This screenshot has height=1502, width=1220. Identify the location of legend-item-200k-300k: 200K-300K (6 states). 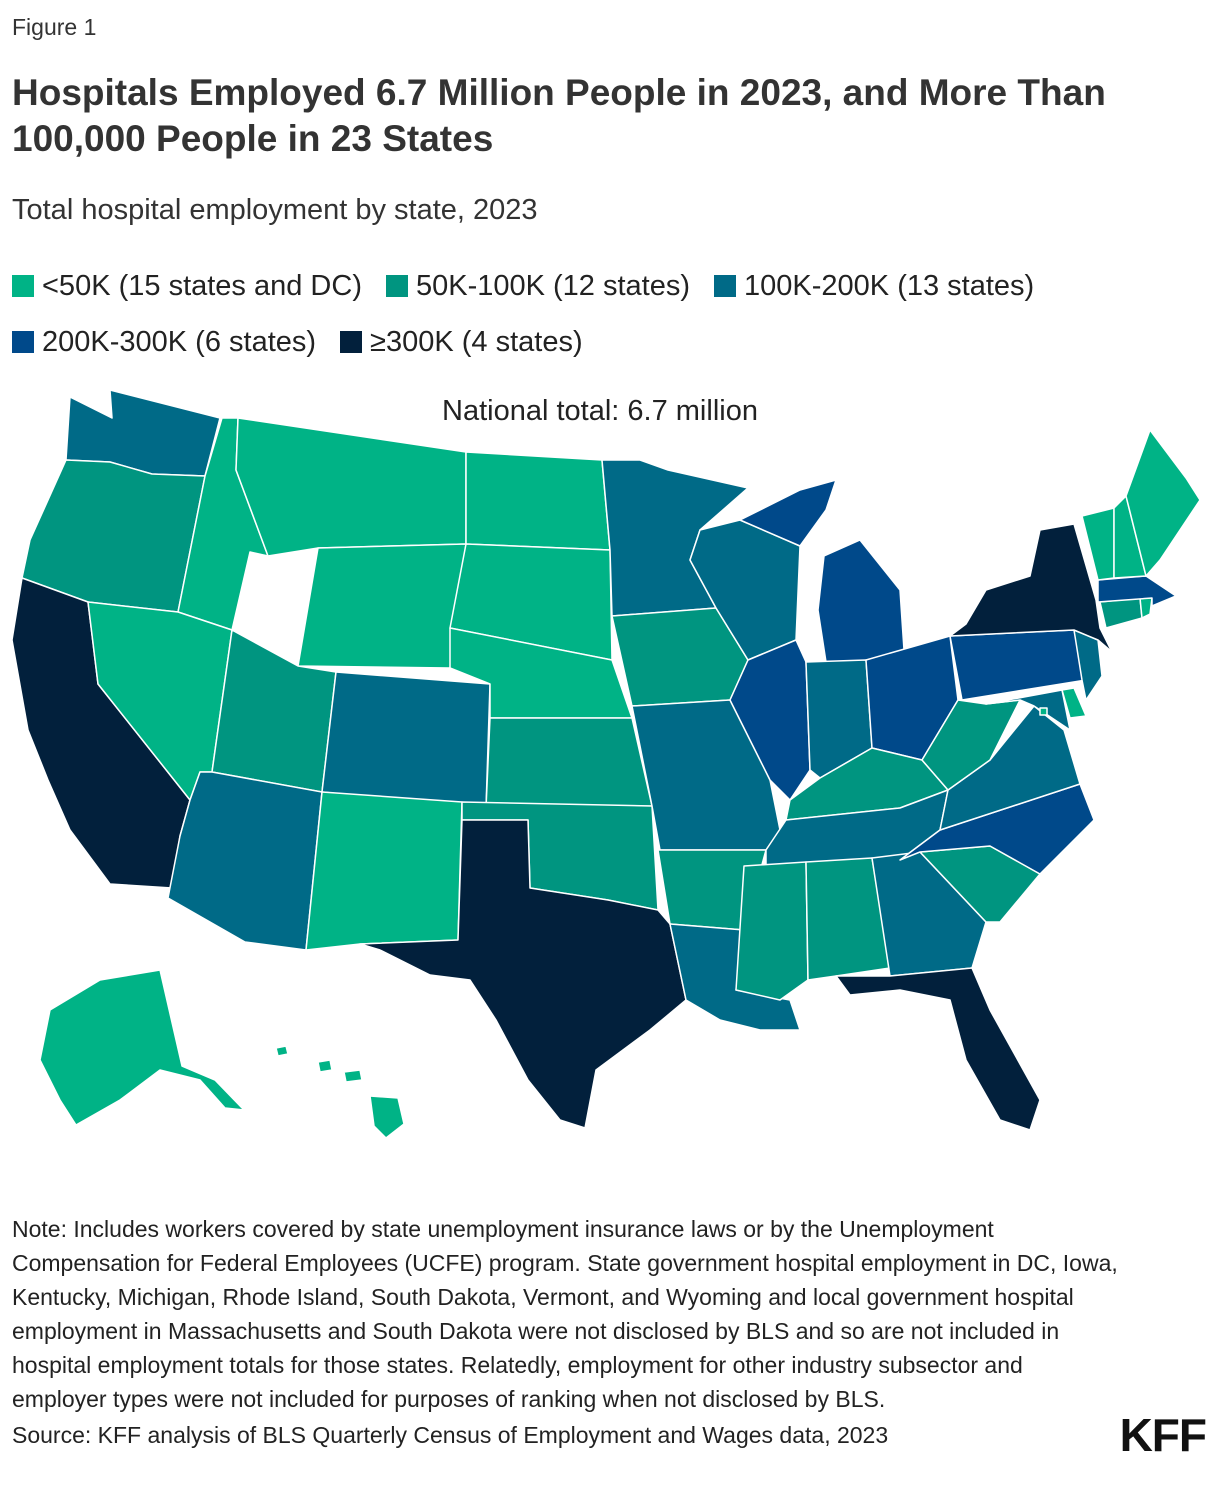
(164, 342).